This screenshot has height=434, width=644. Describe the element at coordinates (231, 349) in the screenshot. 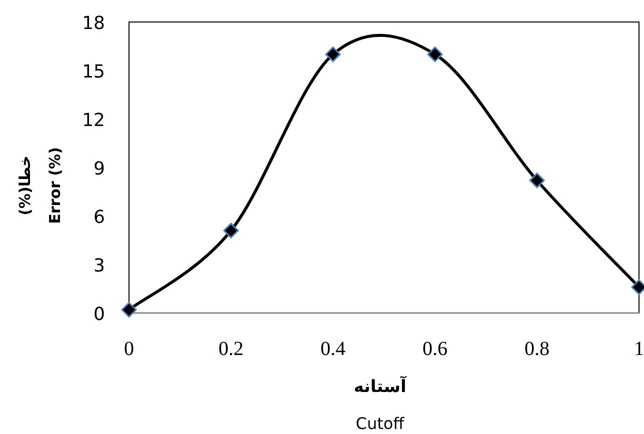

I see `x-tick-label: 0.2` at that location.